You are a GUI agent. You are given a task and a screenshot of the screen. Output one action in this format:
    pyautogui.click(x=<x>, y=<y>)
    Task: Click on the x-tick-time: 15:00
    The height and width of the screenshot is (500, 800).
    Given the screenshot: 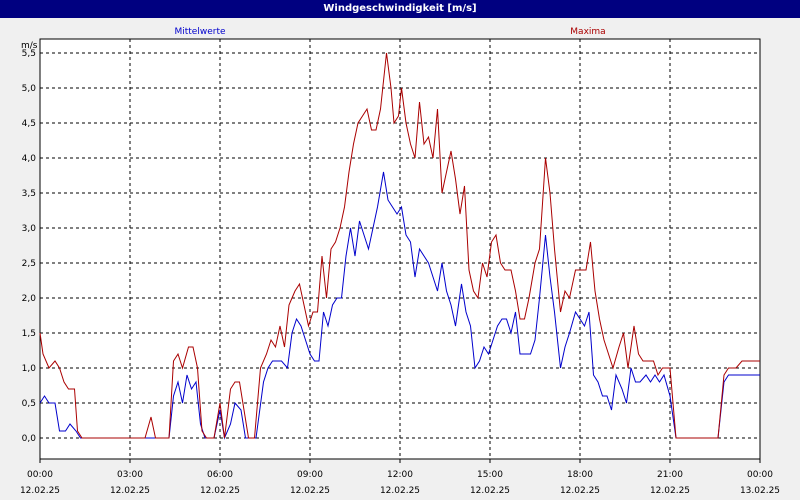 What is the action you would take?
    pyautogui.click(x=490, y=475)
    